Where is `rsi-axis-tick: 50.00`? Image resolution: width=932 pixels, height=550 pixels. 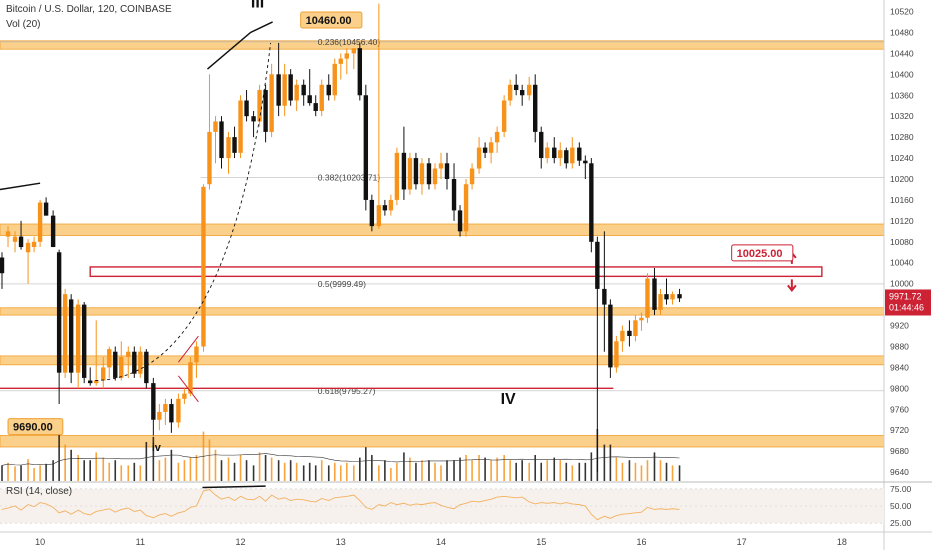 rsi-axis-tick: 50.00 is located at coordinates (901, 506).